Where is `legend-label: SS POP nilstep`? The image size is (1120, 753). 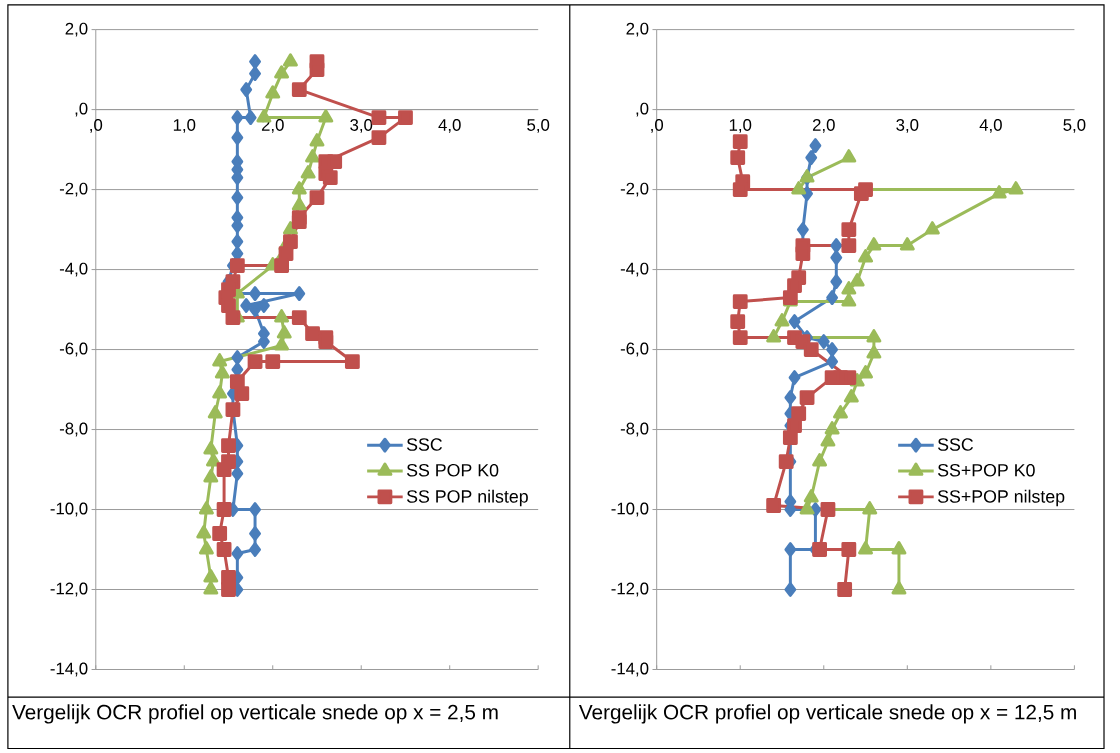
legend-label: SS POP nilstep is located at coordinates (467, 498).